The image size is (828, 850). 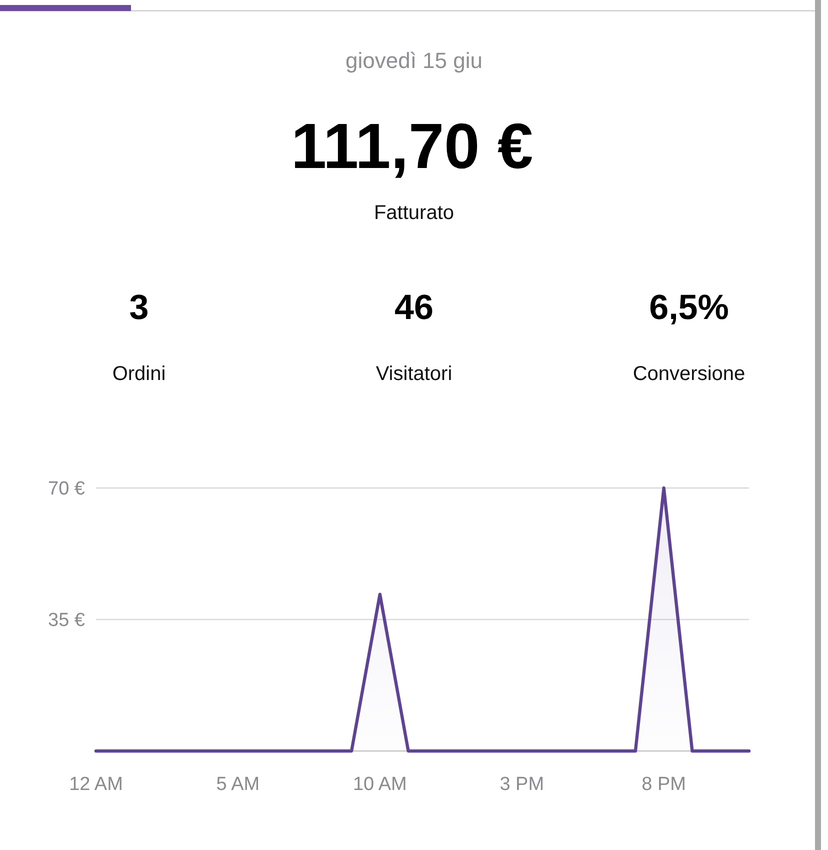 What do you see at coordinates (139, 307) in the screenshot?
I see `text: 3` at bounding box center [139, 307].